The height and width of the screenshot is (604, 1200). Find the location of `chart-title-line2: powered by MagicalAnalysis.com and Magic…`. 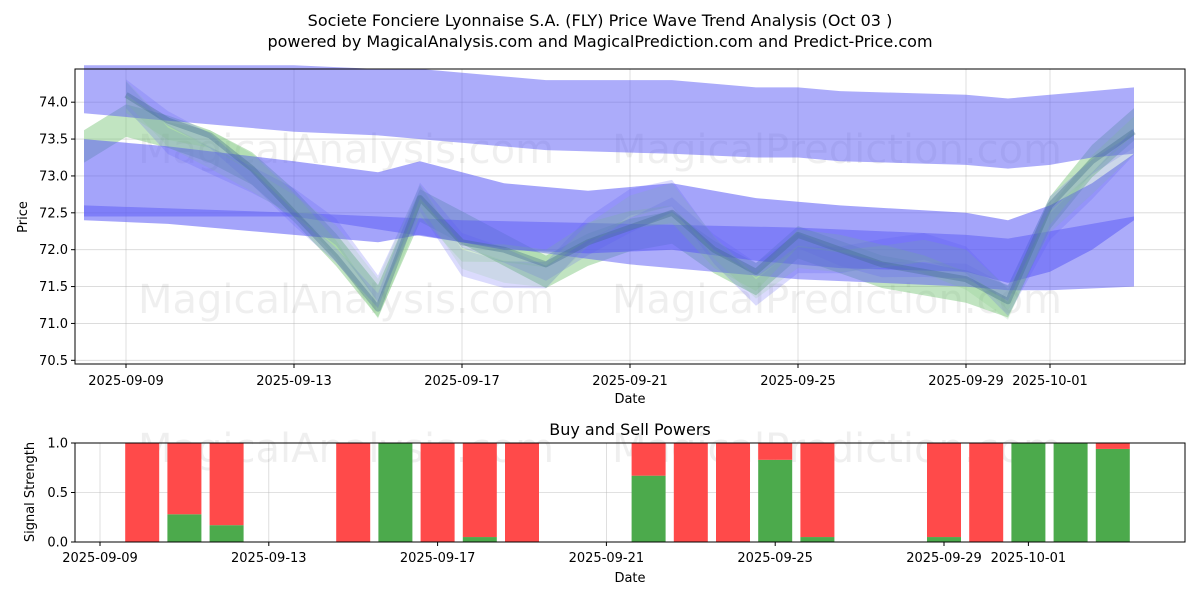

chart-title-line2: powered by MagicalAnalysis.com and Magic… is located at coordinates (599, 41).